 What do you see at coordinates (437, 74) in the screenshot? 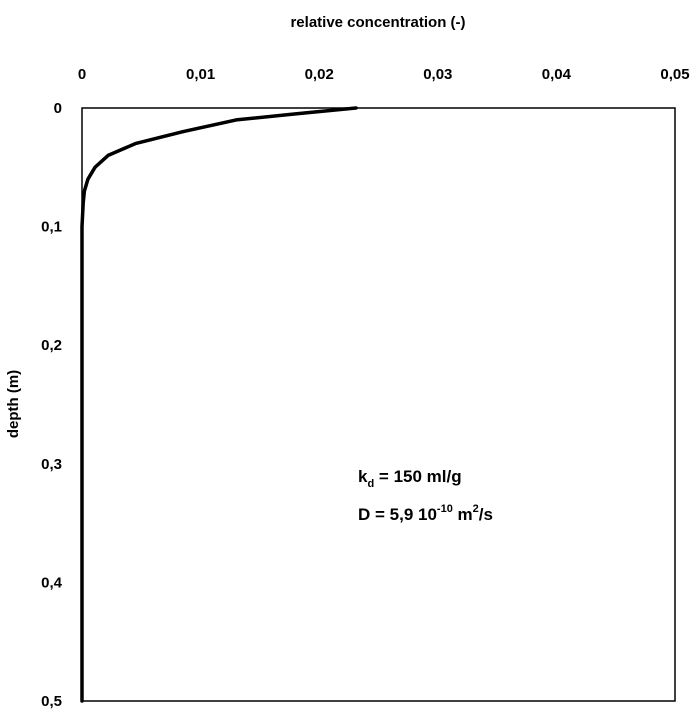
I see `x-tick-label: 0,03` at bounding box center [437, 74].